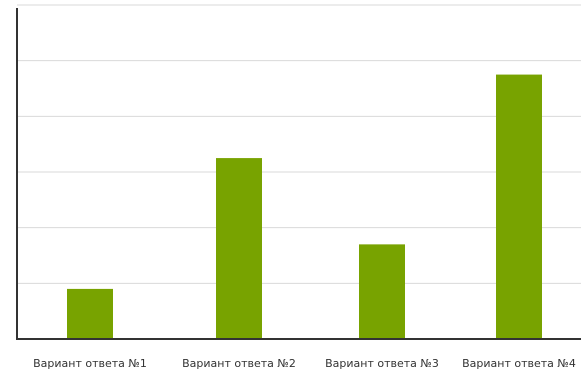 The width and height of the screenshot is (581, 372). Describe the element at coordinates (90, 363) in the screenshot. I see `x-tick-label-1: Вариант ответа №1` at that location.